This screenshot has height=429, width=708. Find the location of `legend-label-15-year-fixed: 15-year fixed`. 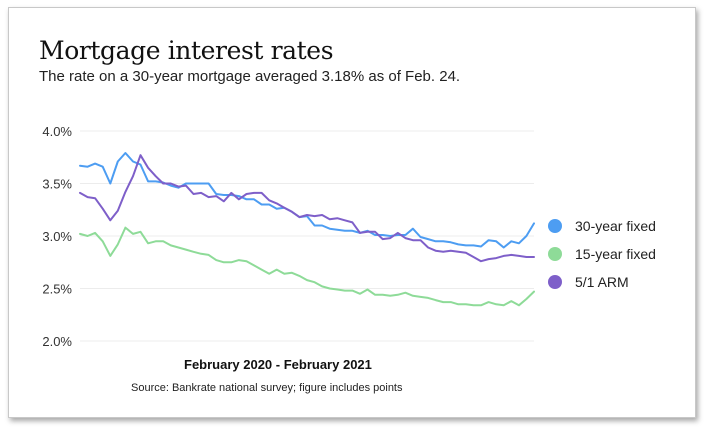

legend-label-15-year-fixed: 15-year fixed is located at coordinates (615, 254).